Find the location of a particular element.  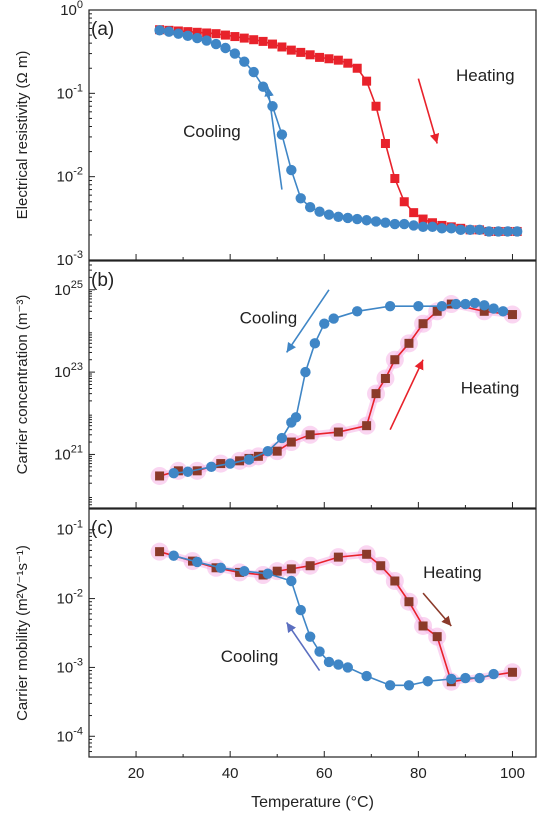

y-tick-label: 10²³ is located at coordinates (68, 371).